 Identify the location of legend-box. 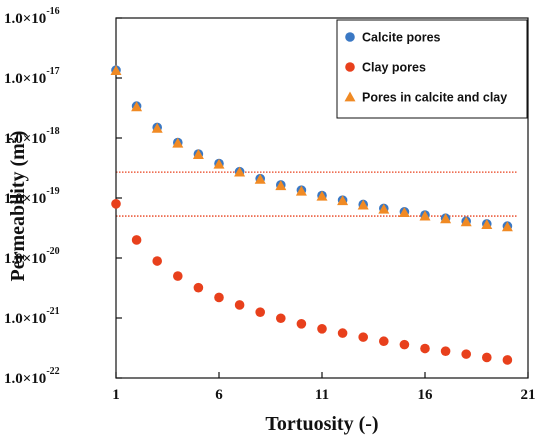
(432, 69).